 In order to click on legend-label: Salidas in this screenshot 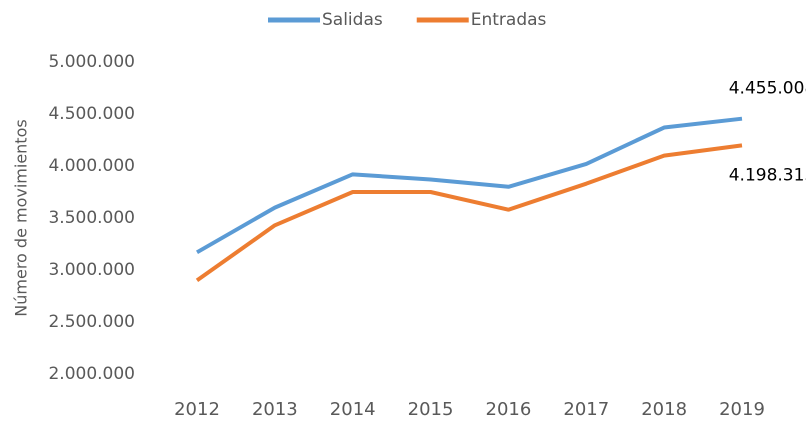, I will do `click(352, 20)`.